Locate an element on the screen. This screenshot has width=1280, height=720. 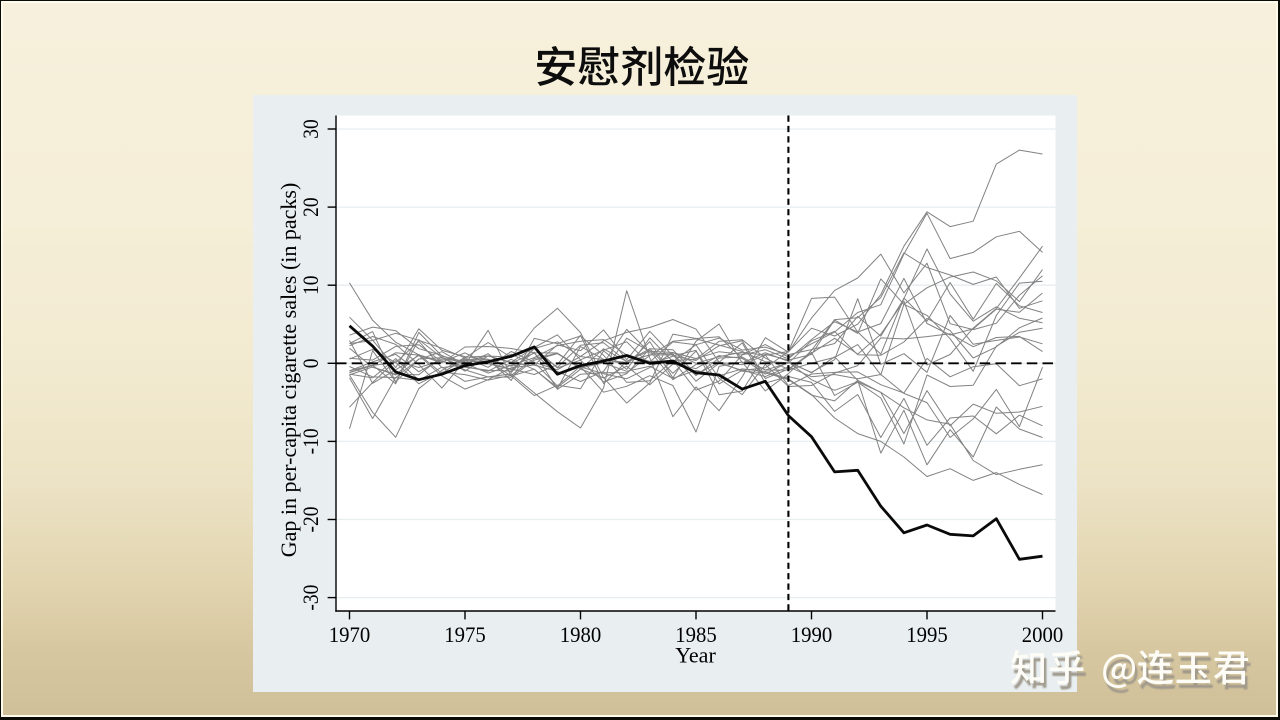
svg-text: 1995 is located at coordinates (927, 634).